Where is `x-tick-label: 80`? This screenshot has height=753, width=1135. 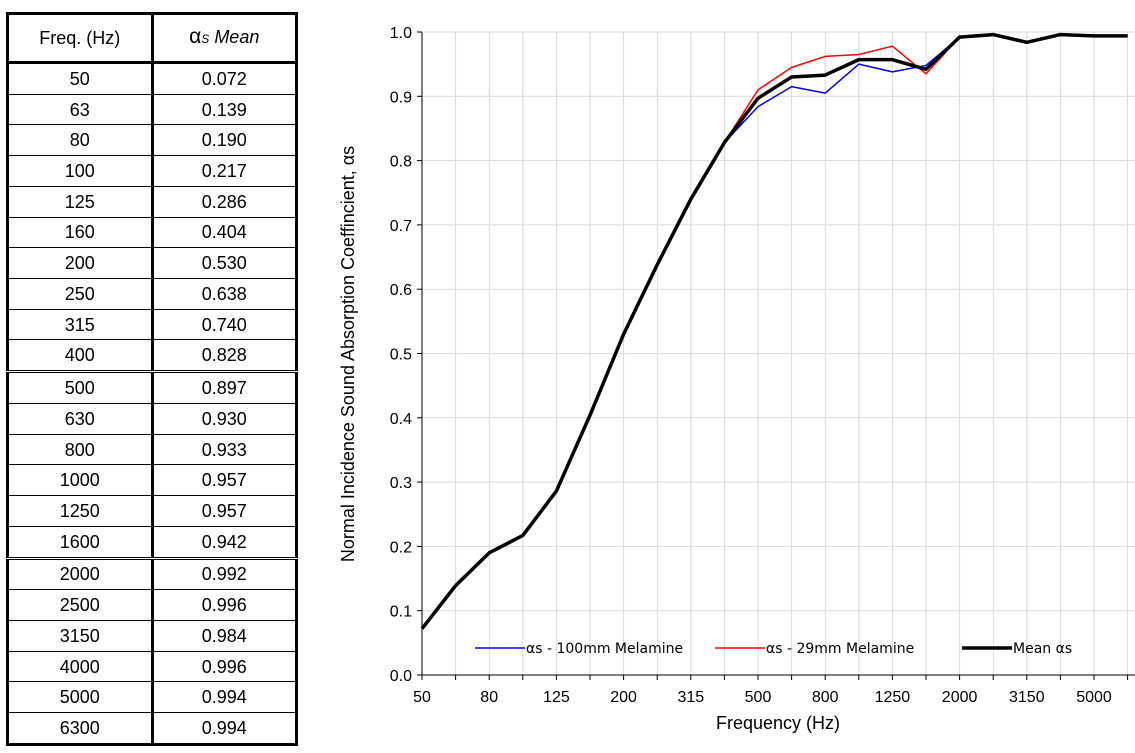 x-tick-label: 80 is located at coordinates (489, 697).